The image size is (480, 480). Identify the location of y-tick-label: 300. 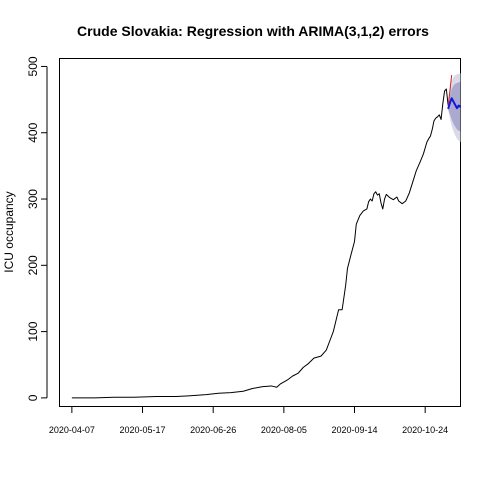
(33, 199).